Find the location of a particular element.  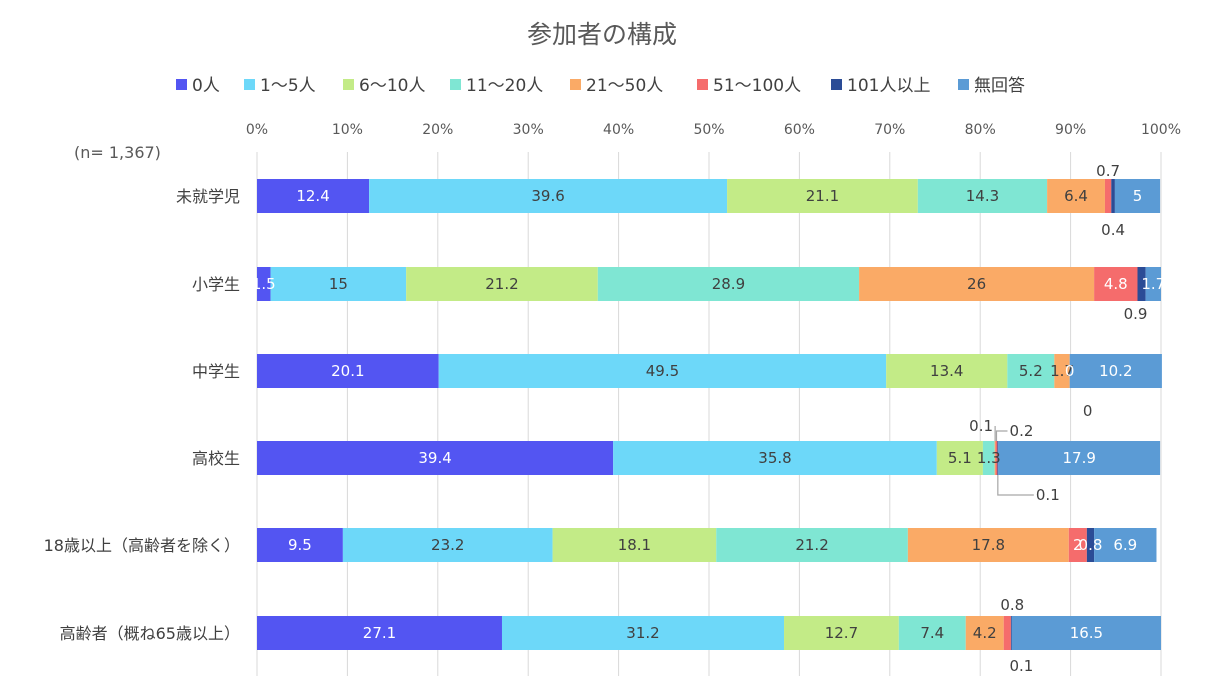

data-label: 1.5 is located at coordinates (264, 284).